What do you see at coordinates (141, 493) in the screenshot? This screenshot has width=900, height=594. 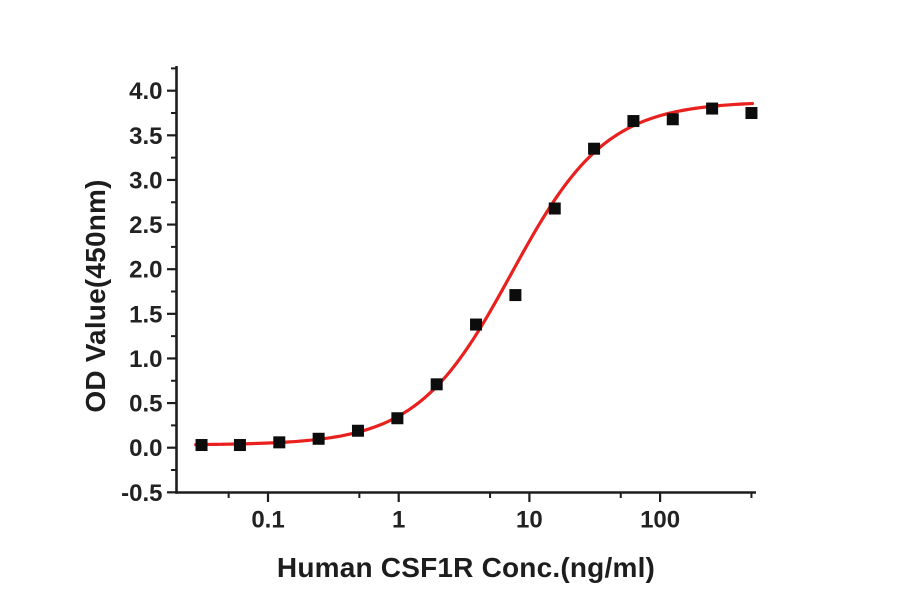 I see `y-tick-label: -0.5` at bounding box center [141, 493].